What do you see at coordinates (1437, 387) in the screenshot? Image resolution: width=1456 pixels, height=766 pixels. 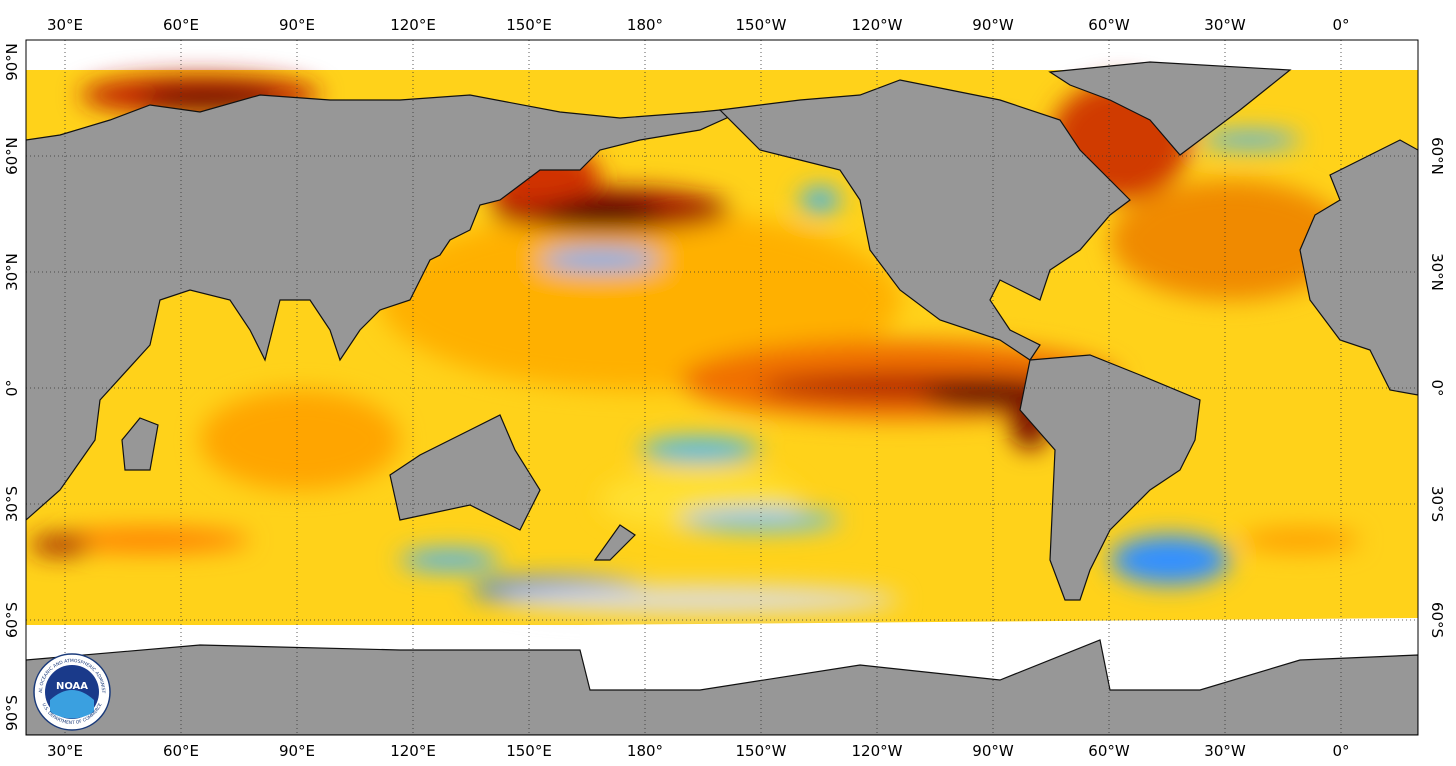 I see `lat-label-right: 0°` at bounding box center [1437, 387].